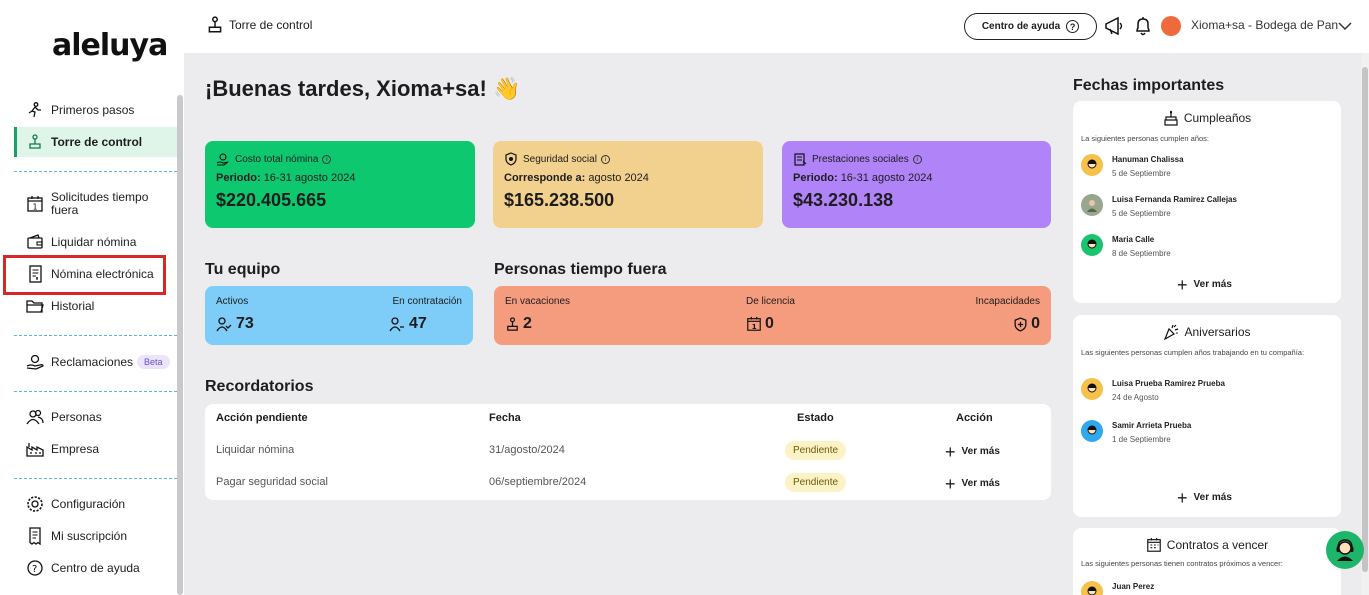 The height and width of the screenshot is (595, 1369). I want to click on list-item: Juan Perez, so click(1117, 587).